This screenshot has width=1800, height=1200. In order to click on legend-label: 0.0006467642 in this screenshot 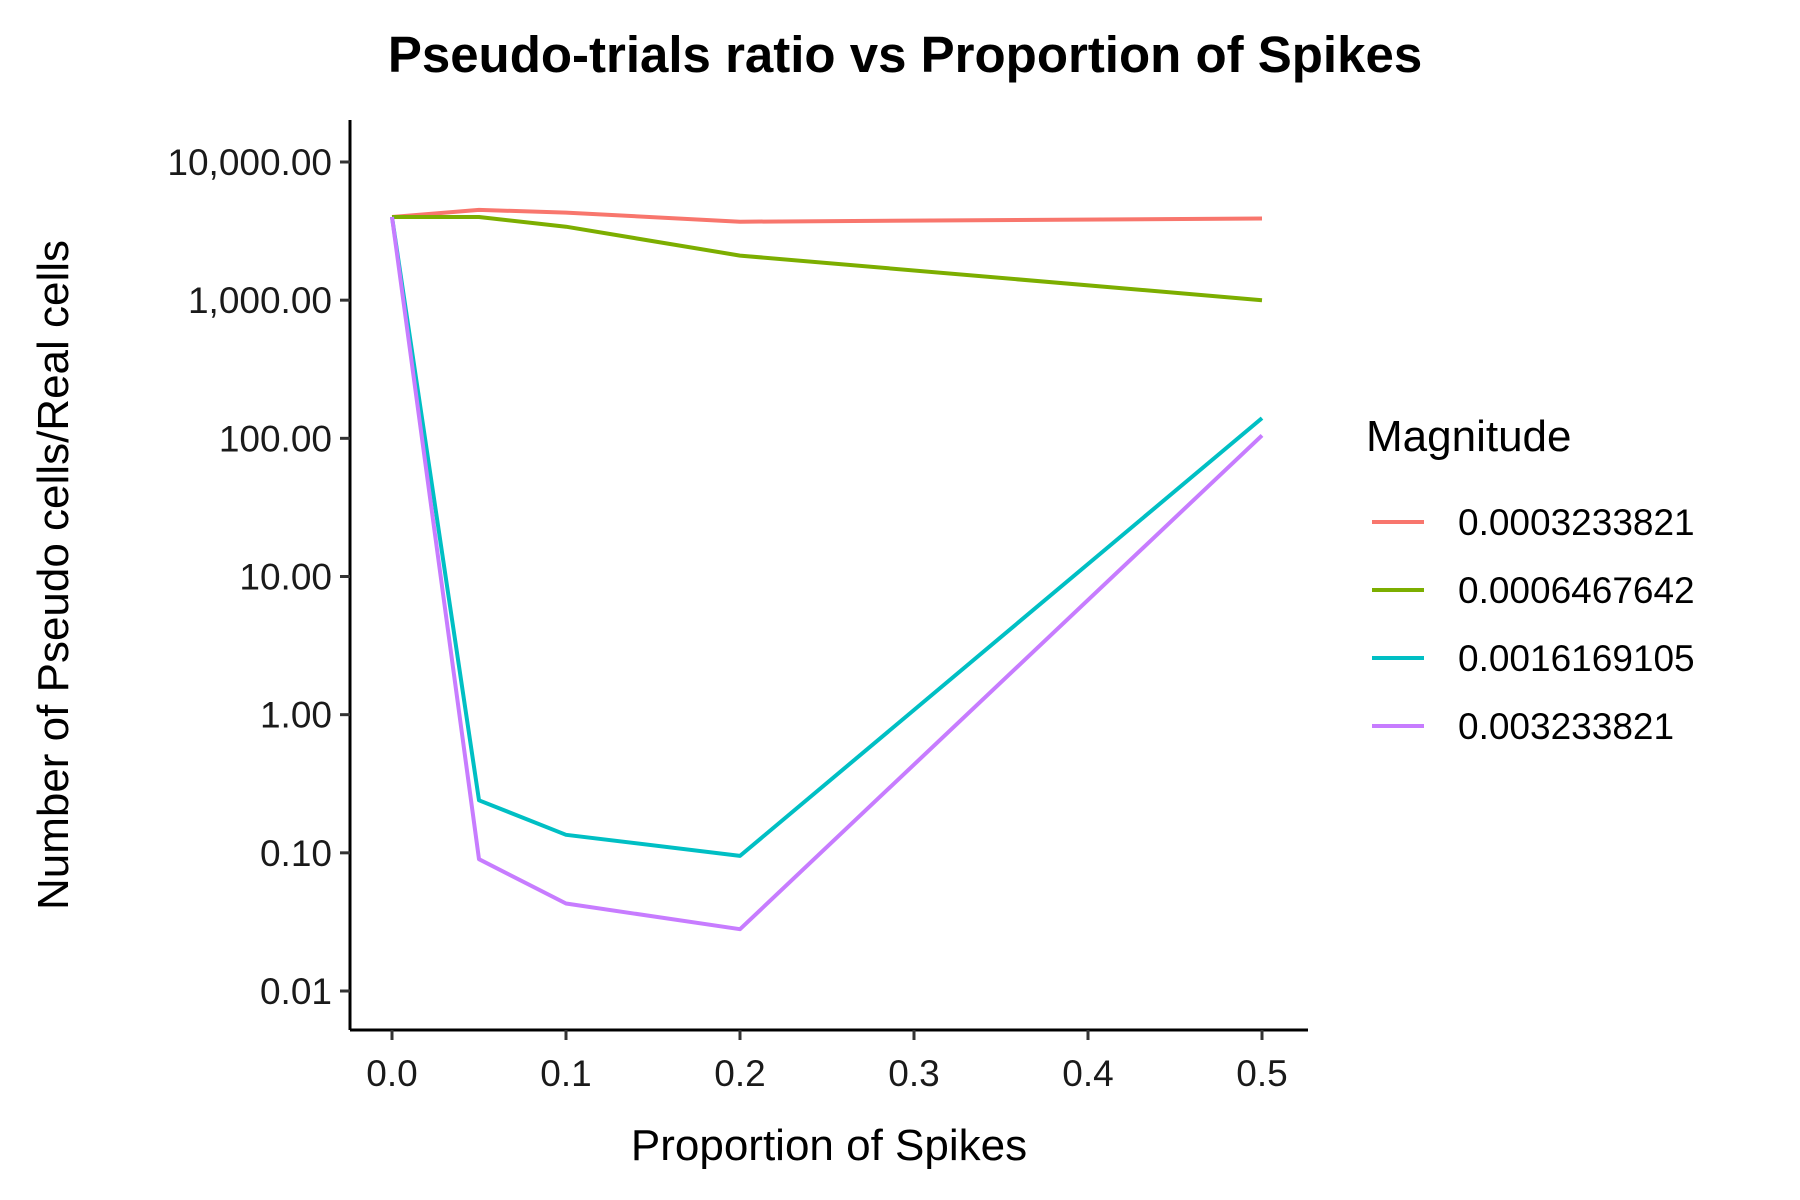, I will do `click(1576, 590)`.